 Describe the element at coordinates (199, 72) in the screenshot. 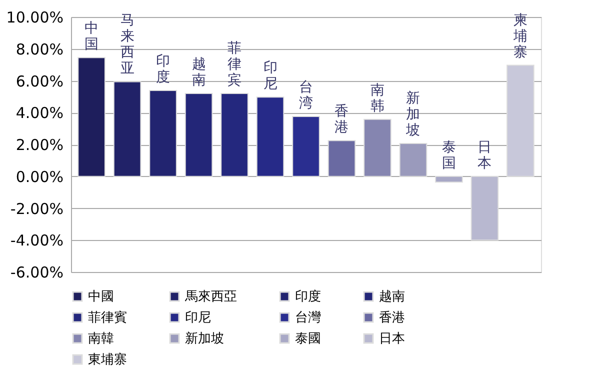

I see `x-tick-label: 越南` at that location.